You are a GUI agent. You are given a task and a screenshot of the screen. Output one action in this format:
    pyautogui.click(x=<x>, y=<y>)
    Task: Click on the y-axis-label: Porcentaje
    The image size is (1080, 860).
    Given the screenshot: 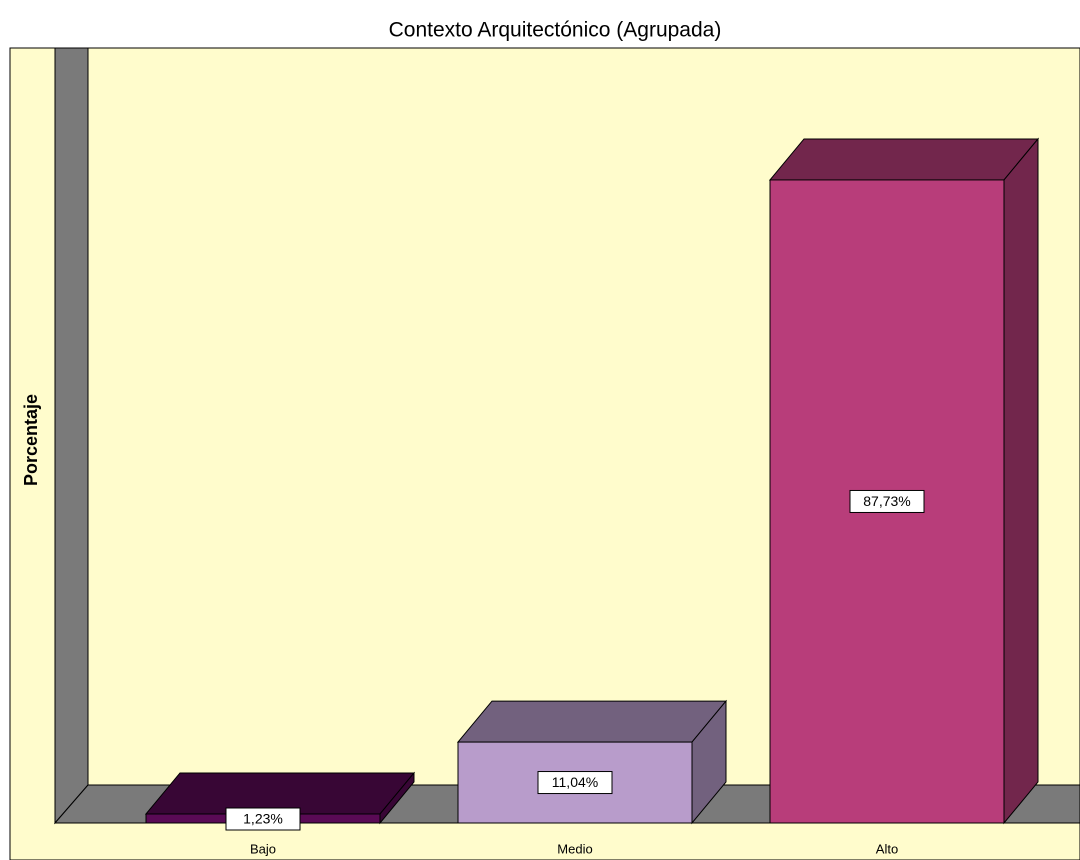 What is the action you would take?
    pyautogui.click(x=31, y=440)
    